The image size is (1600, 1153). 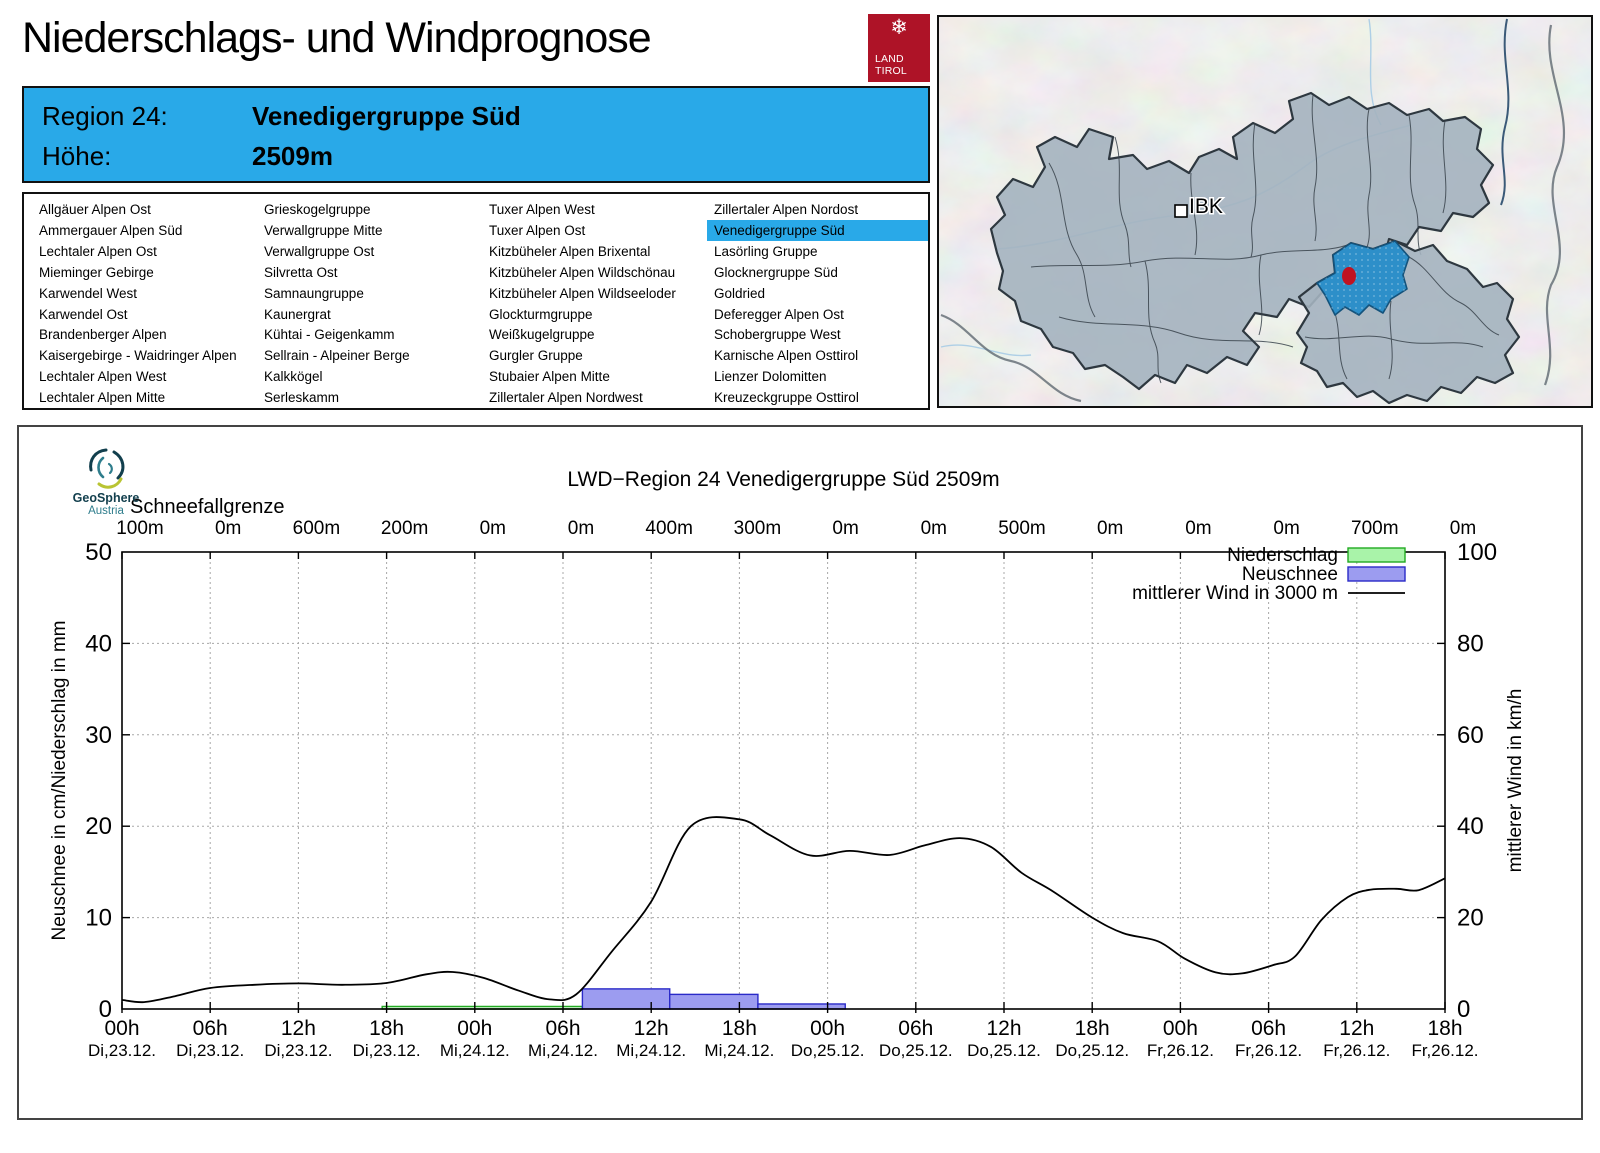 I want to click on map-svg: IBK, so click(x=1265, y=211).